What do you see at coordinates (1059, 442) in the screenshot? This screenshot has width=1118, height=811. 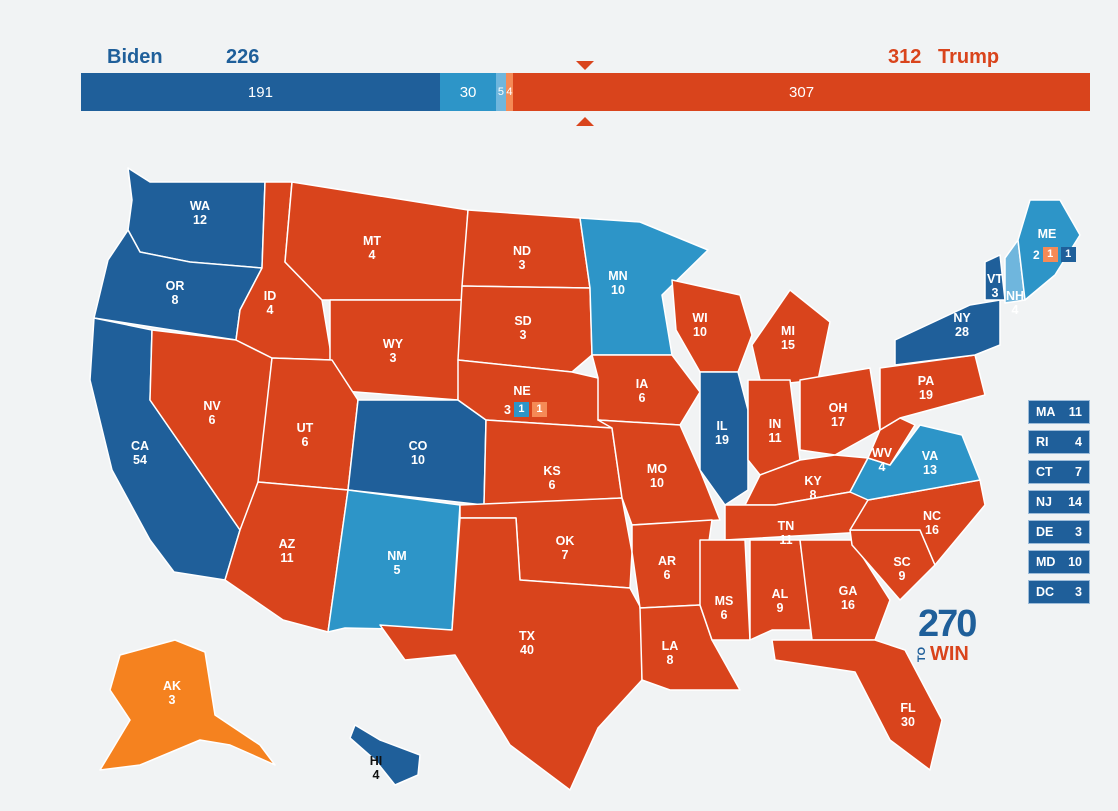 I see `state-box-ri: RI 4` at bounding box center [1059, 442].